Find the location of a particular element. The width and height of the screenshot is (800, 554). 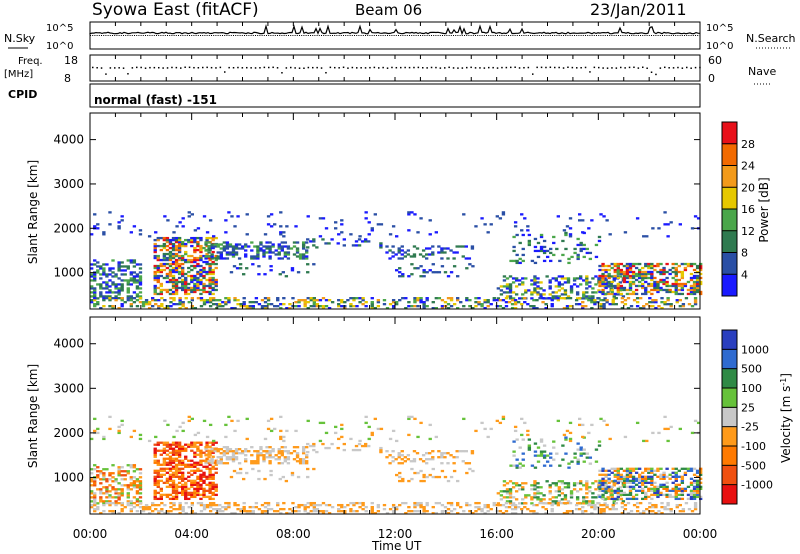

nsearch-tick-top: 10^5 is located at coordinates (719, 28).